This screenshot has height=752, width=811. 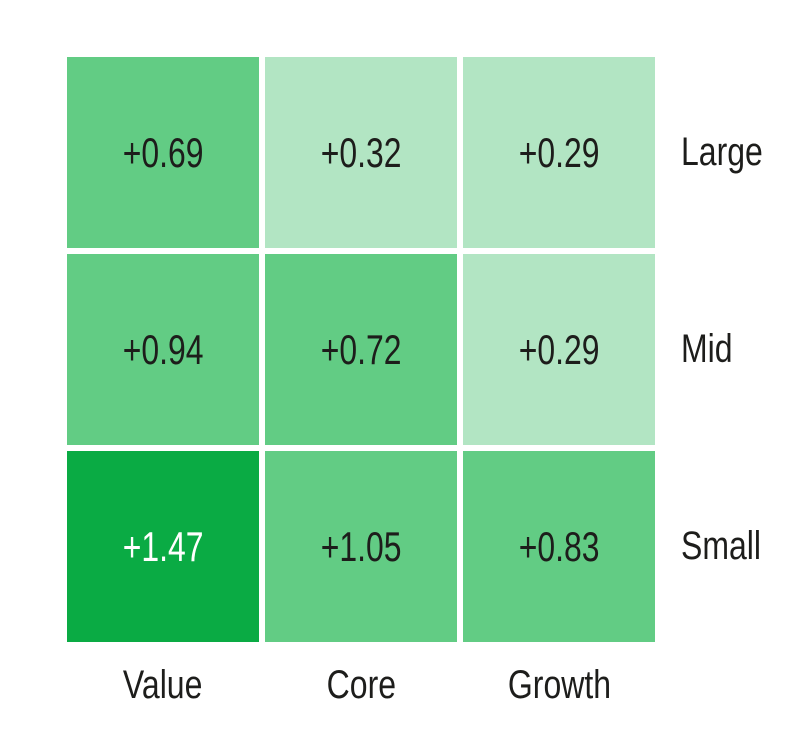 I want to click on cell-value: +1.05, so click(x=361, y=546).